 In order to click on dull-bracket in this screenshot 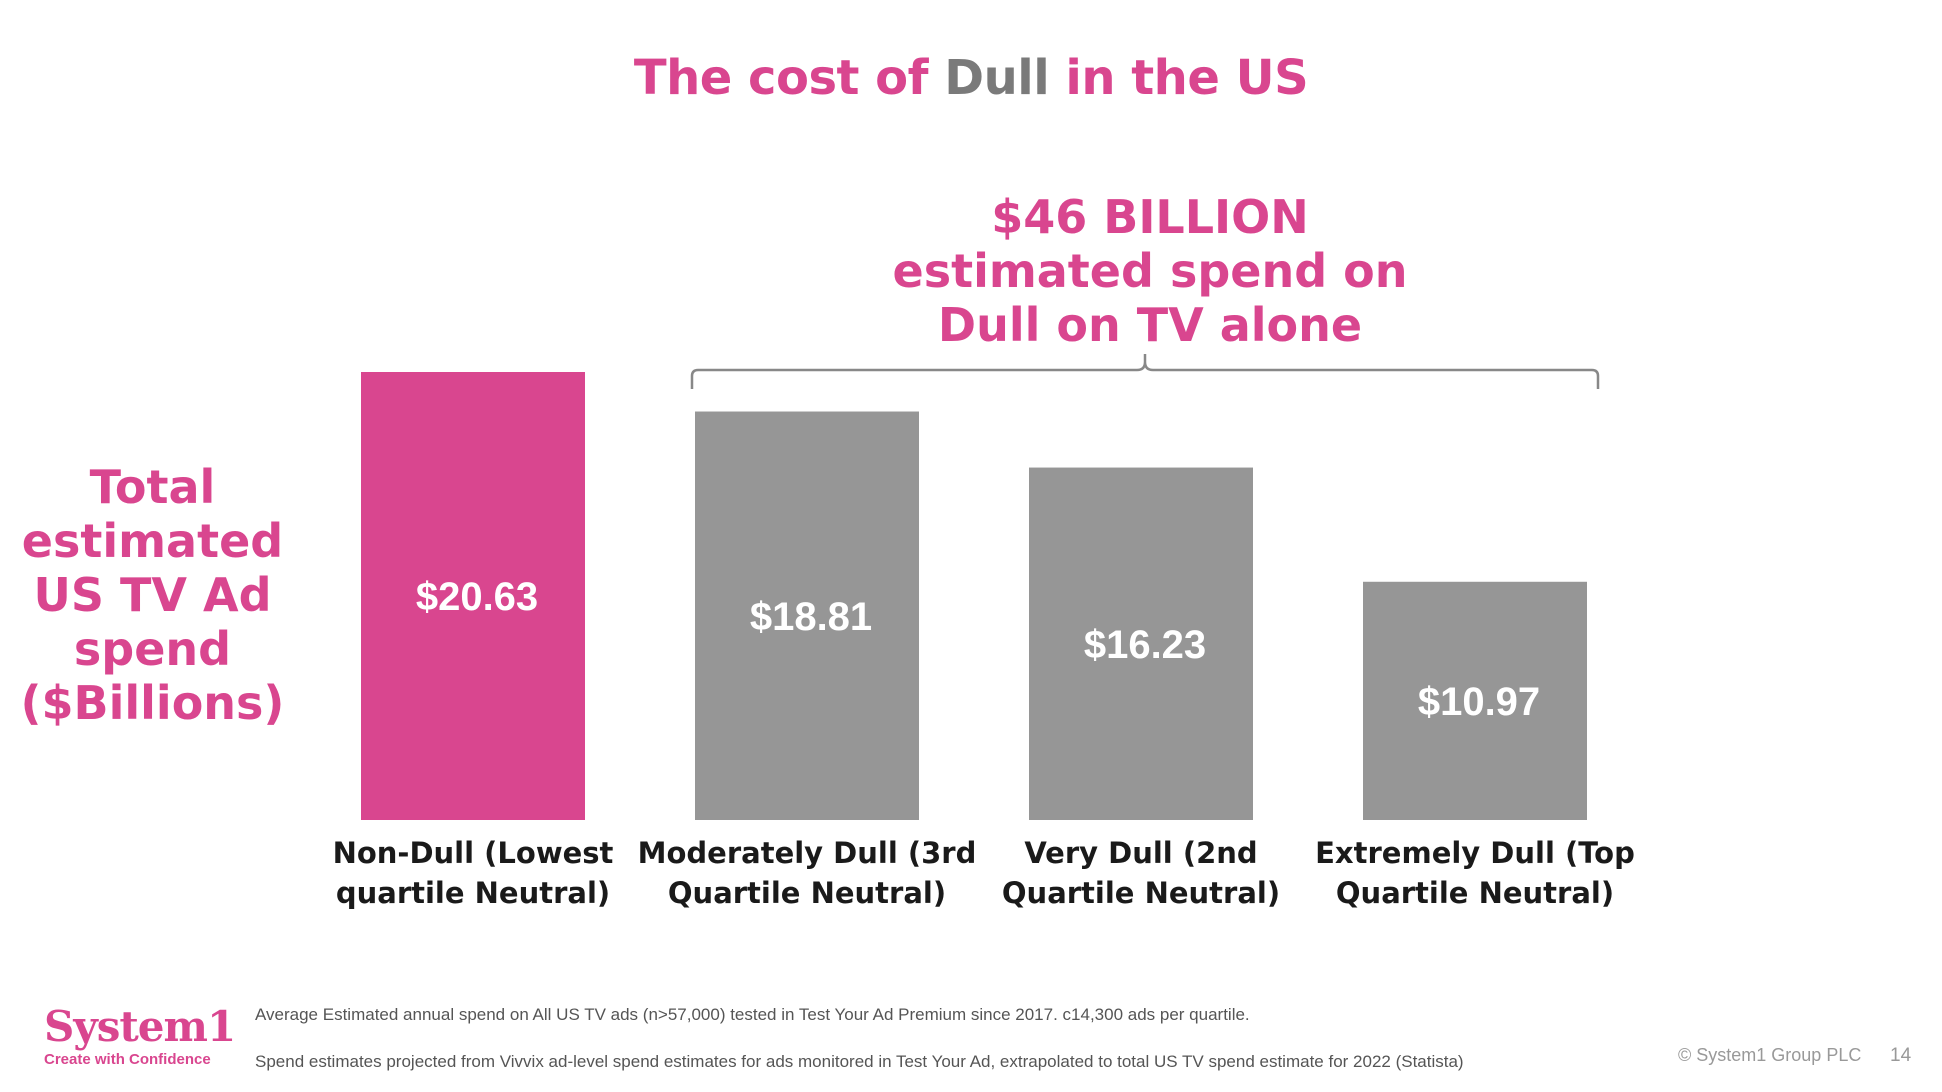, I will do `click(1145, 371)`.